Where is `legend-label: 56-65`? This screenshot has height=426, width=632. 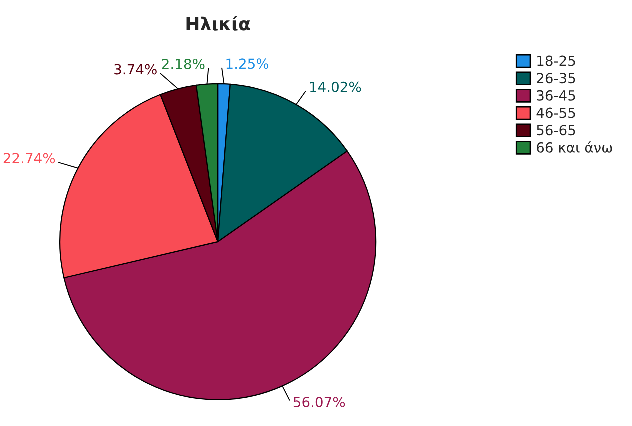 legend-label: 56-65 is located at coordinates (556, 130).